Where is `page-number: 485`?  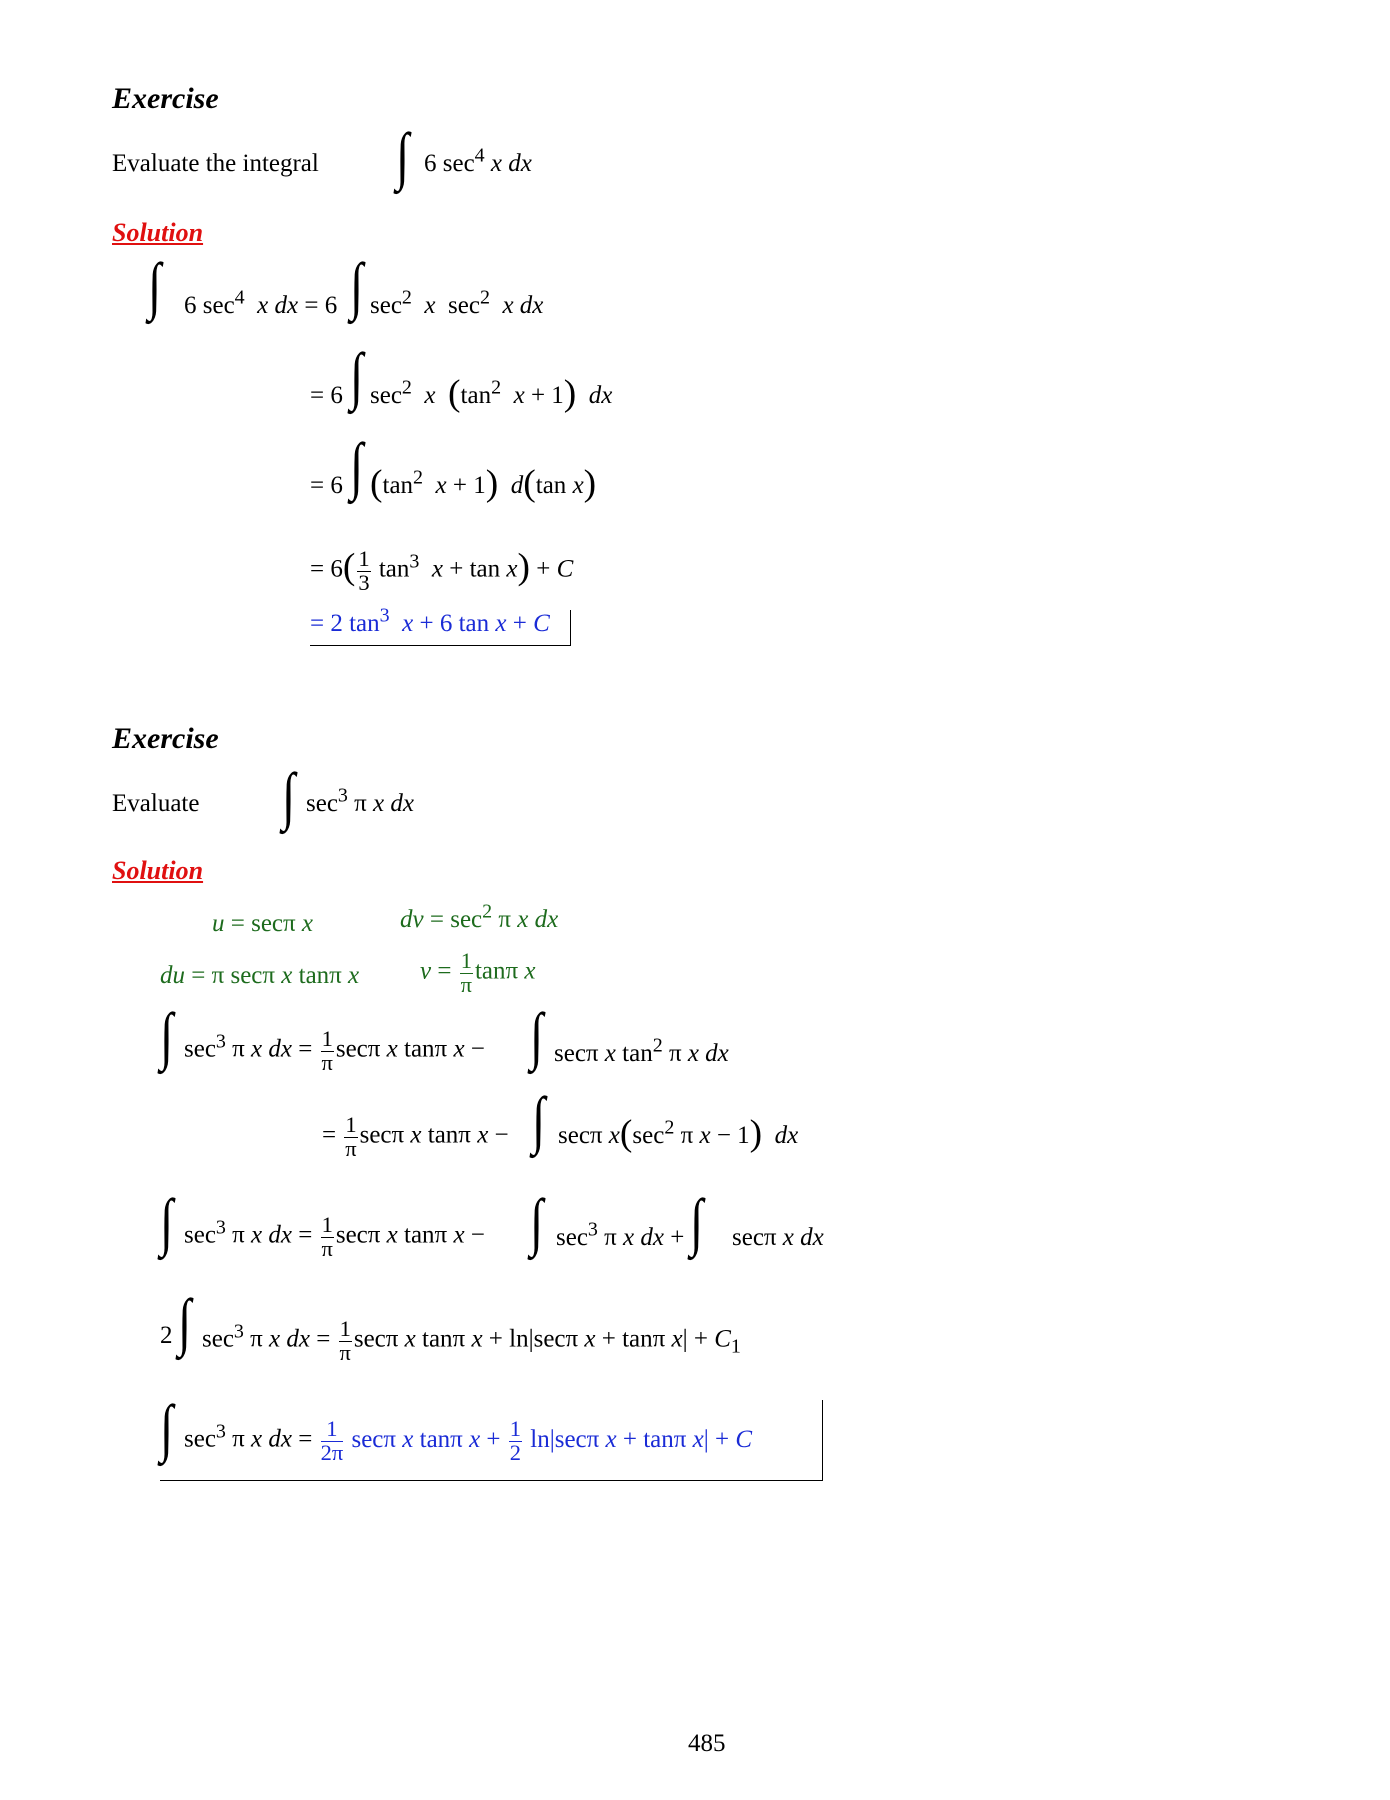 page-number: 485 is located at coordinates (707, 1743).